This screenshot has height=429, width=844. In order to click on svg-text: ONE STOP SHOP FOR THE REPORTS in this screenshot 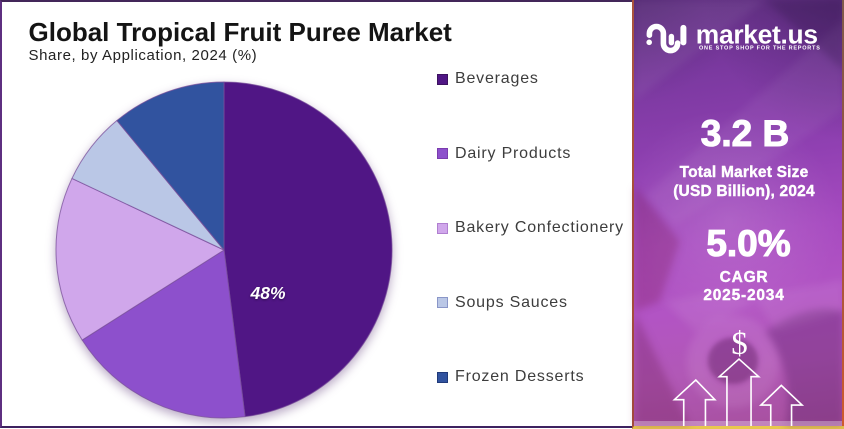, I will do `click(760, 49)`.